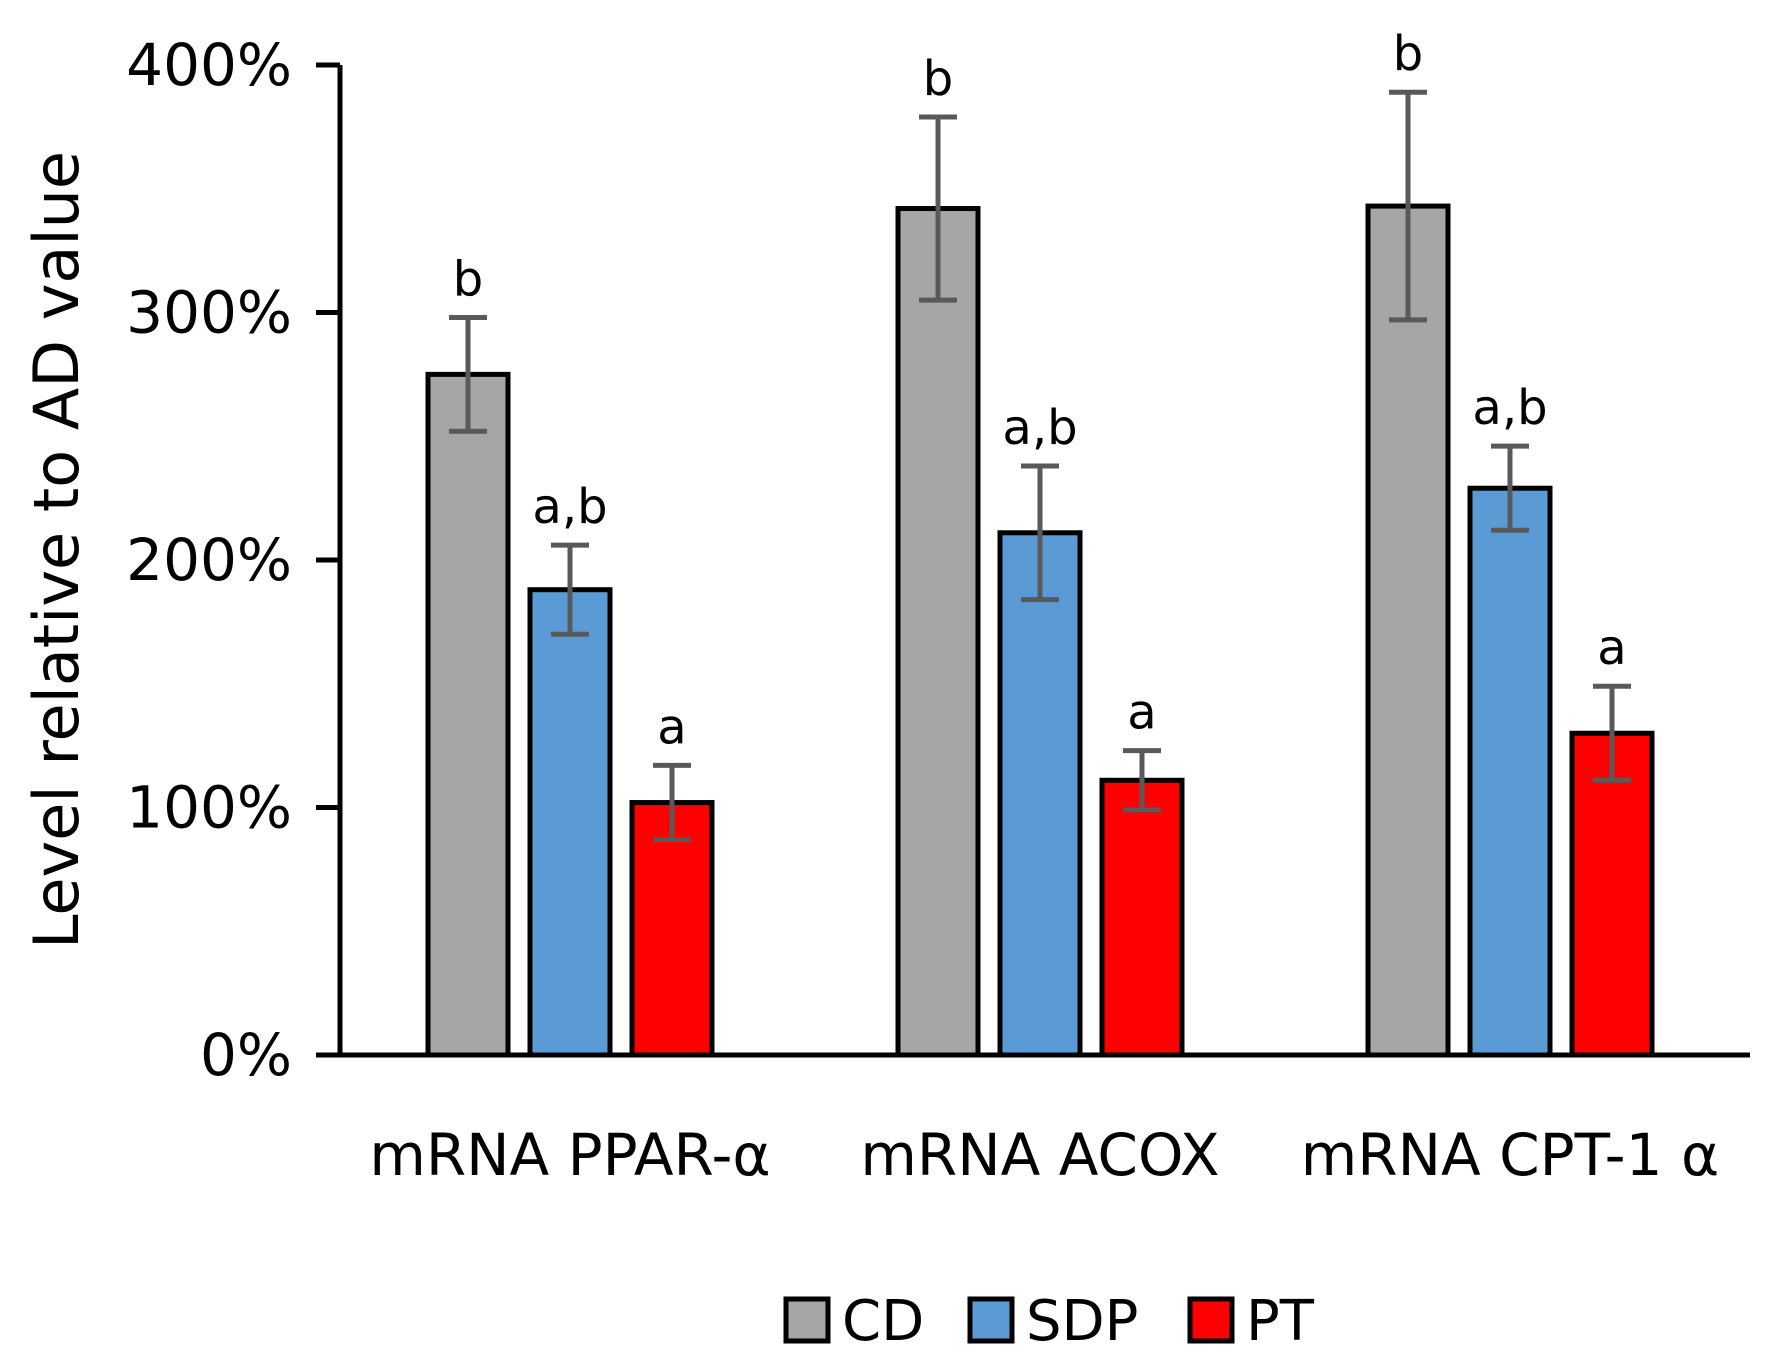  I want to click on legend-swatch-pt, so click(1211, 1320).